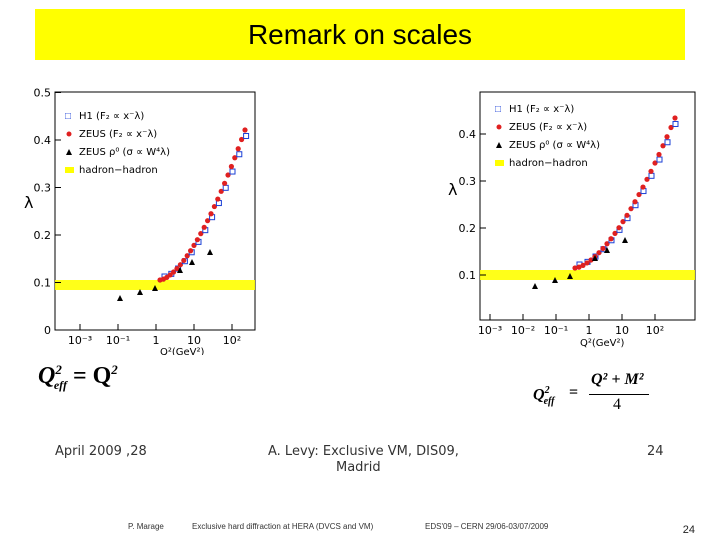 This screenshot has height=540, width=720. I want to click on right-legend-h1-marker: □, so click(498, 109).